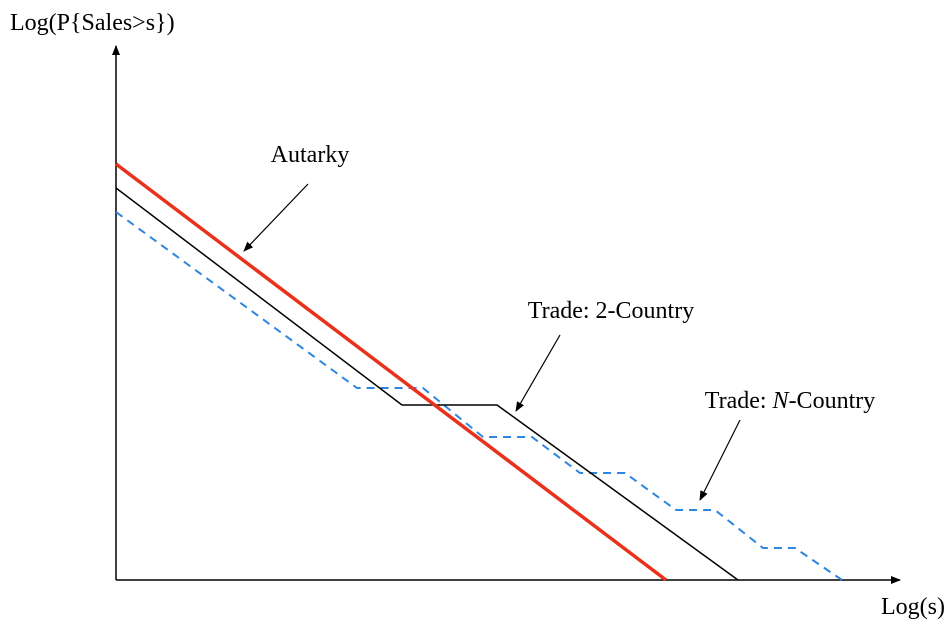  Describe the element at coordinates (310, 155) in the screenshot. I see `autarky-label: Autarky` at that location.